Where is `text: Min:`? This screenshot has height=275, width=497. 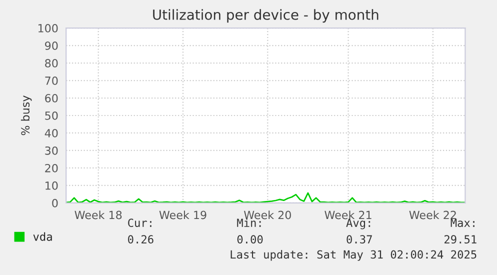 text: Min: is located at coordinates (249, 222).